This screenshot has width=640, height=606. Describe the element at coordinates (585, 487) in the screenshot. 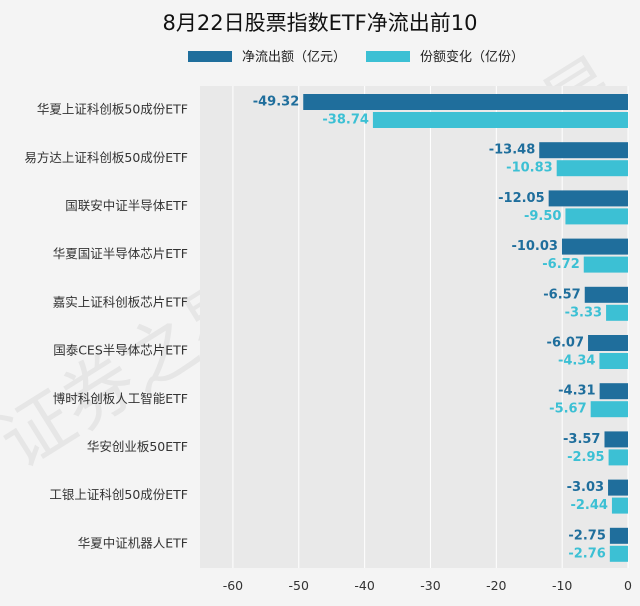

I see `data-label-net-outflow: -3.03` at that location.